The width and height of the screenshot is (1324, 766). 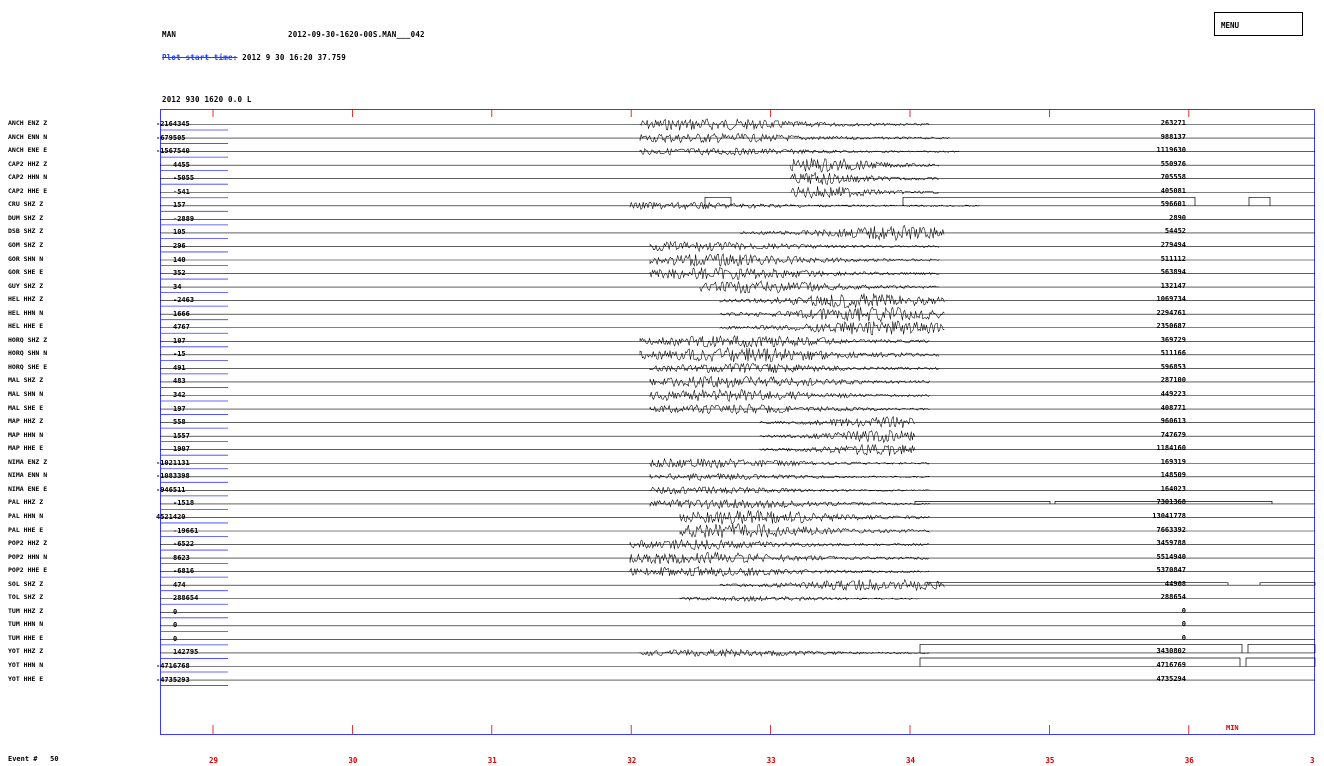 I want to click on channel-name: POP2 HHZ Z, so click(x=28, y=543).